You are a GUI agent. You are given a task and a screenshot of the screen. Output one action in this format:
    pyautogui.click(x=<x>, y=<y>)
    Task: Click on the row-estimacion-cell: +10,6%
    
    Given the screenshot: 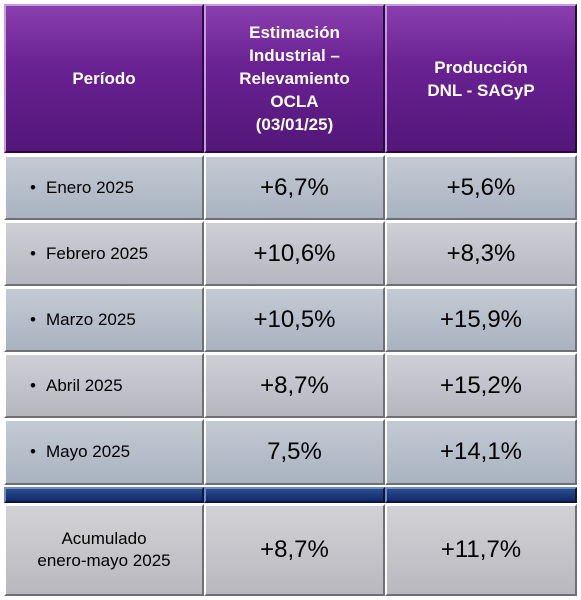 What is the action you would take?
    pyautogui.click(x=294, y=253)
    